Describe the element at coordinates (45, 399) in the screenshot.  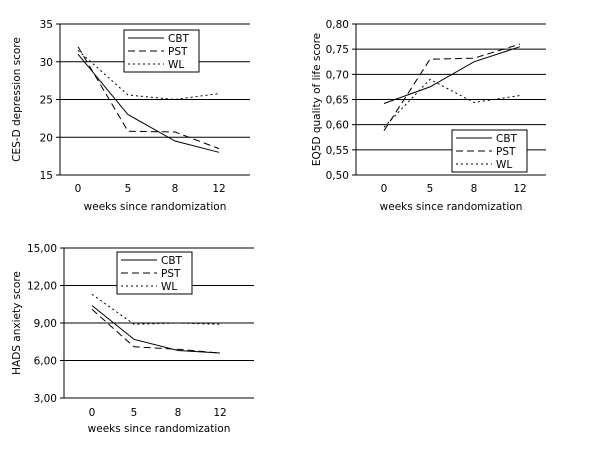
I see `y-tick-label: 3,00` at that location.